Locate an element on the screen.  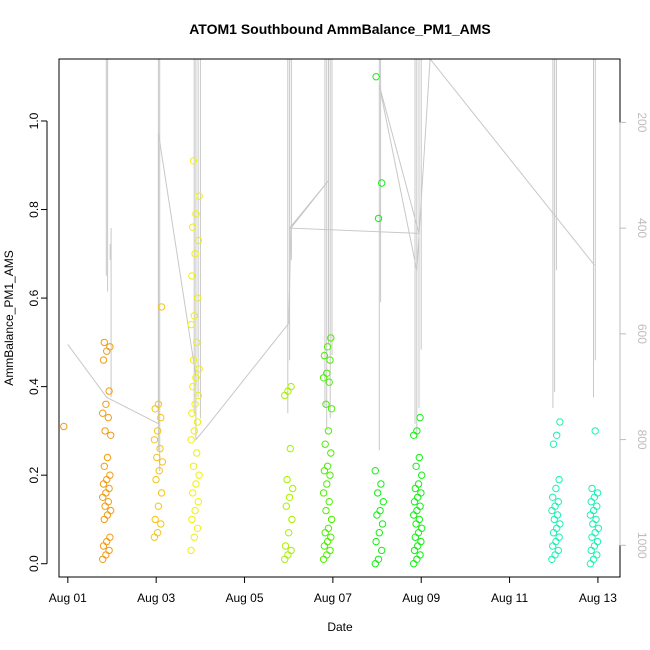
x-tick-label-5: Aug 11 is located at coordinates (509, 598).